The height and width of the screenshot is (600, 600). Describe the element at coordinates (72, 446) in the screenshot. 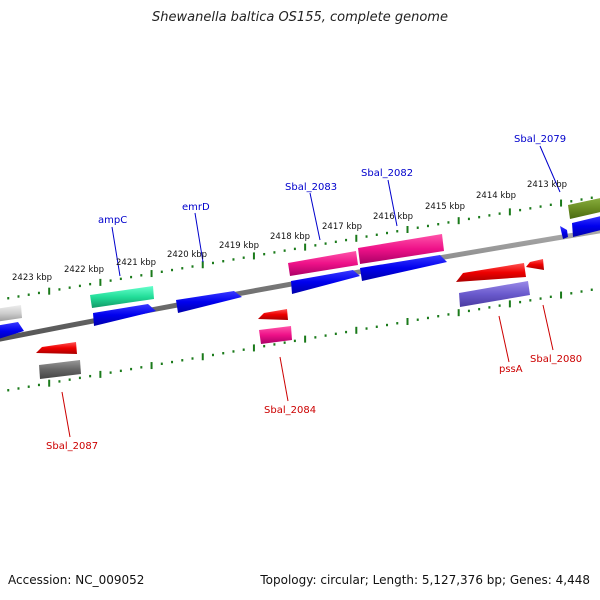

I see `gene-label-sbal-2087: Sbal_2087` at that location.